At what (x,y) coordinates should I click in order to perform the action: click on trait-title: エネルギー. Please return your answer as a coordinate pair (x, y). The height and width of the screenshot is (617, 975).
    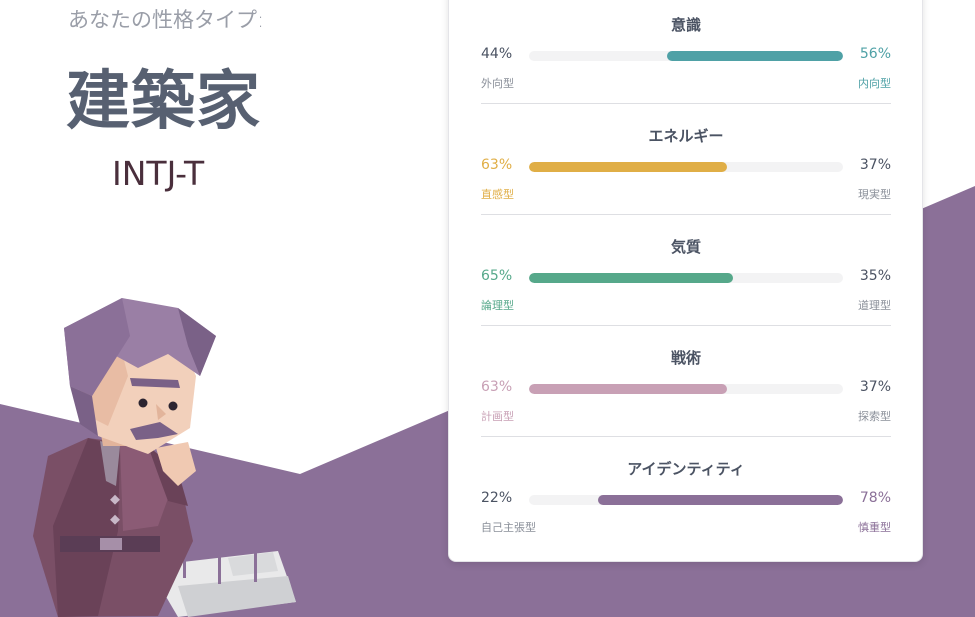
    Looking at the image, I should click on (686, 136).